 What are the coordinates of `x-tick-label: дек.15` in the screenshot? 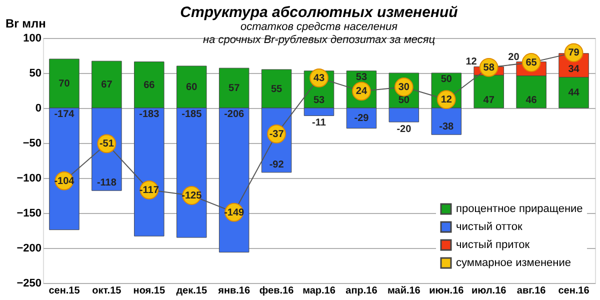 It's located at (192, 291).